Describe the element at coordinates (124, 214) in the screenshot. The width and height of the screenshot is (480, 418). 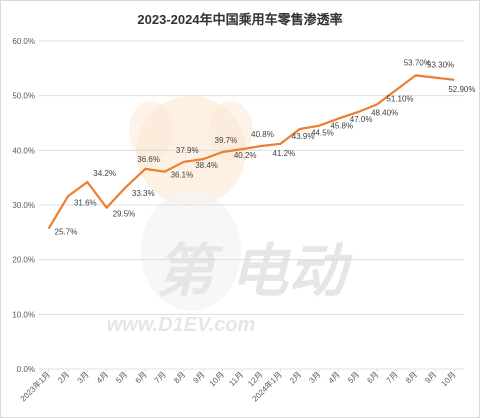
I see `data-label: 29.5%` at that location.